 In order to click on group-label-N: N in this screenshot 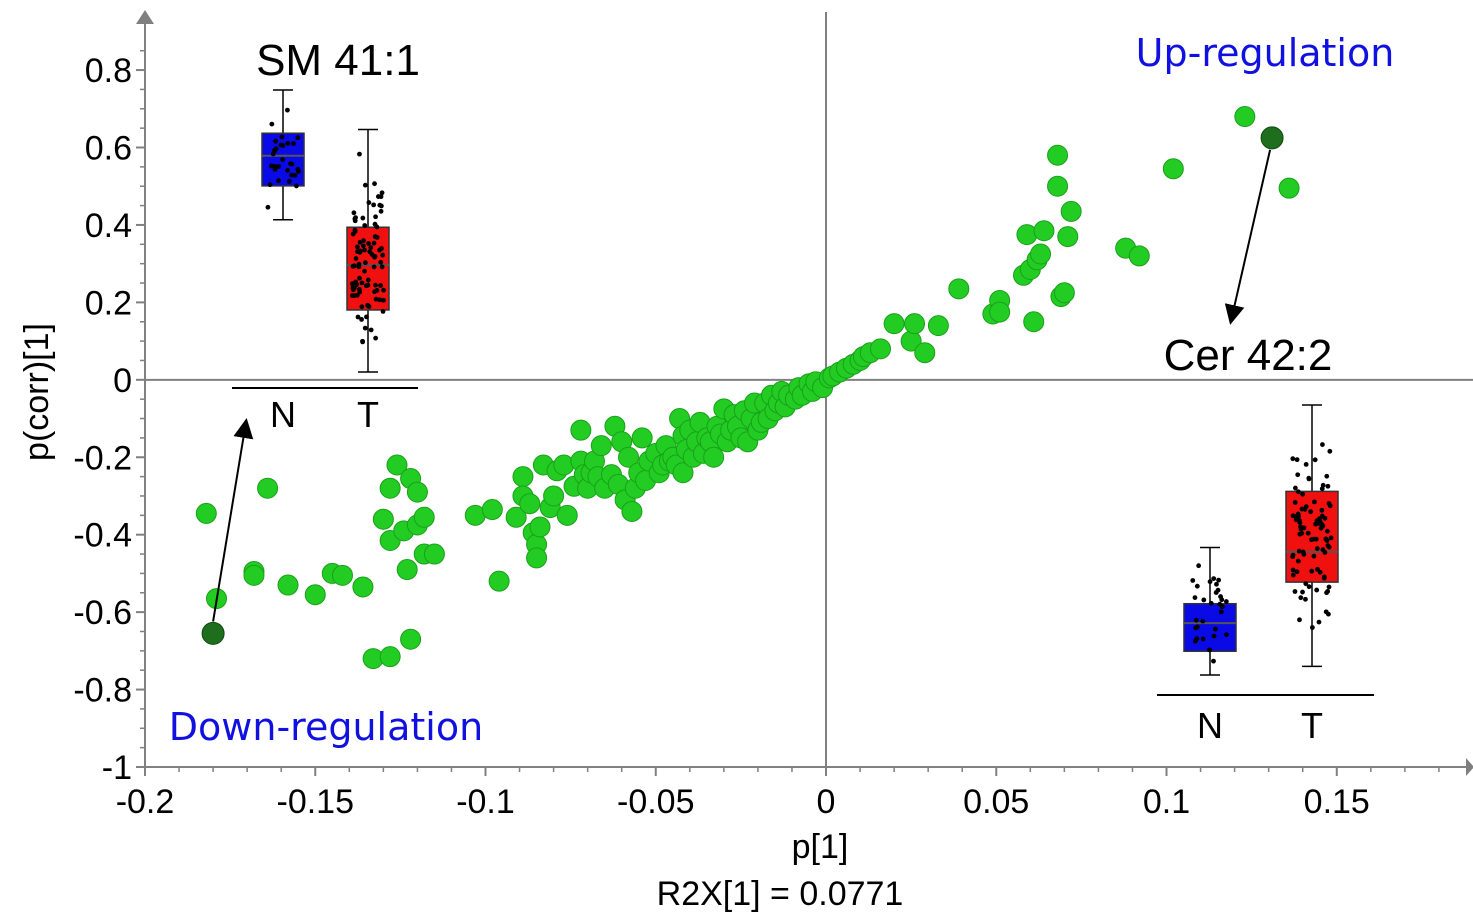, I will do `click(283, 414)`.